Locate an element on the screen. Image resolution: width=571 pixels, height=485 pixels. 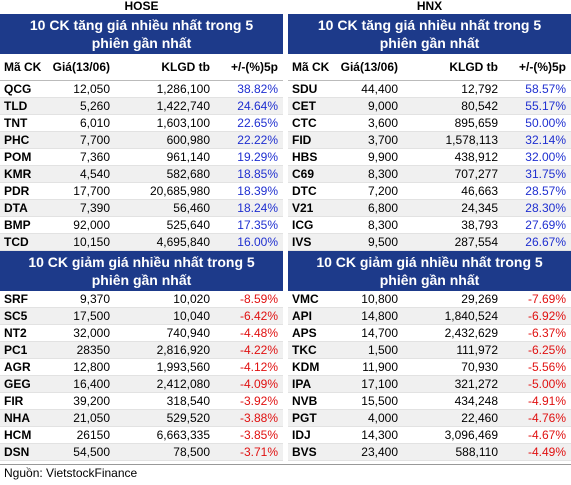
table-row: SC5 17,500 10,040 -6.42% is located at coordinates (141, 316).